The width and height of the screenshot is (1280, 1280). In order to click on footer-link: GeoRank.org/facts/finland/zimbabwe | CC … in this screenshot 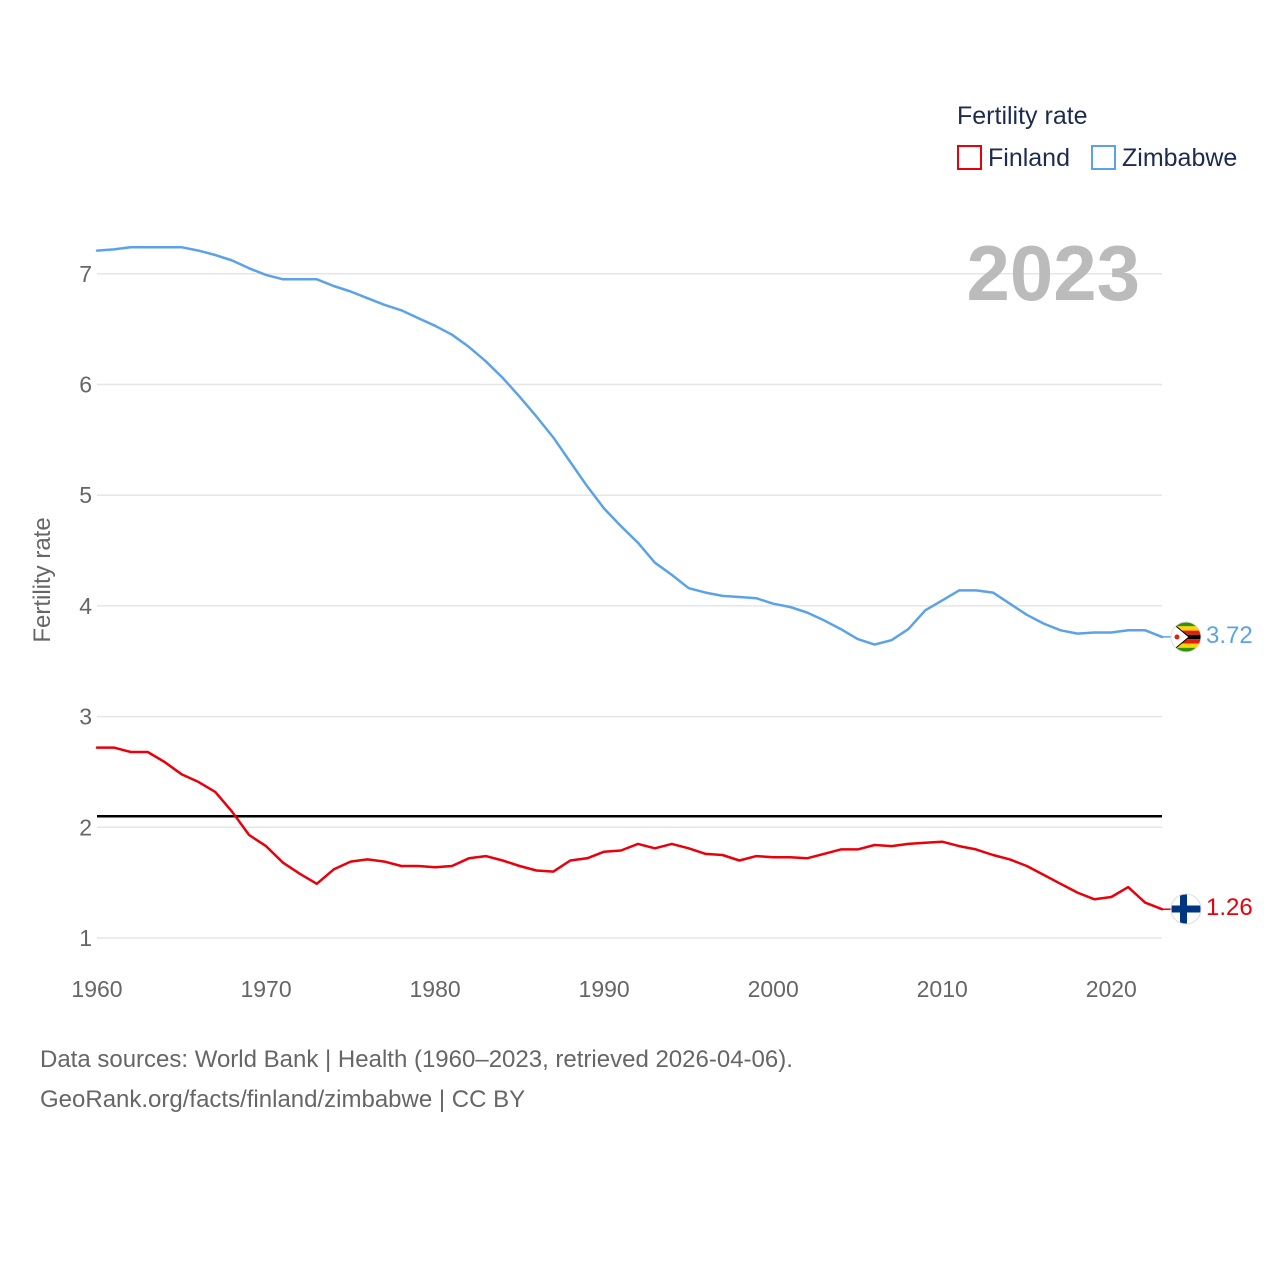, I will do `click(283, 1099)`.